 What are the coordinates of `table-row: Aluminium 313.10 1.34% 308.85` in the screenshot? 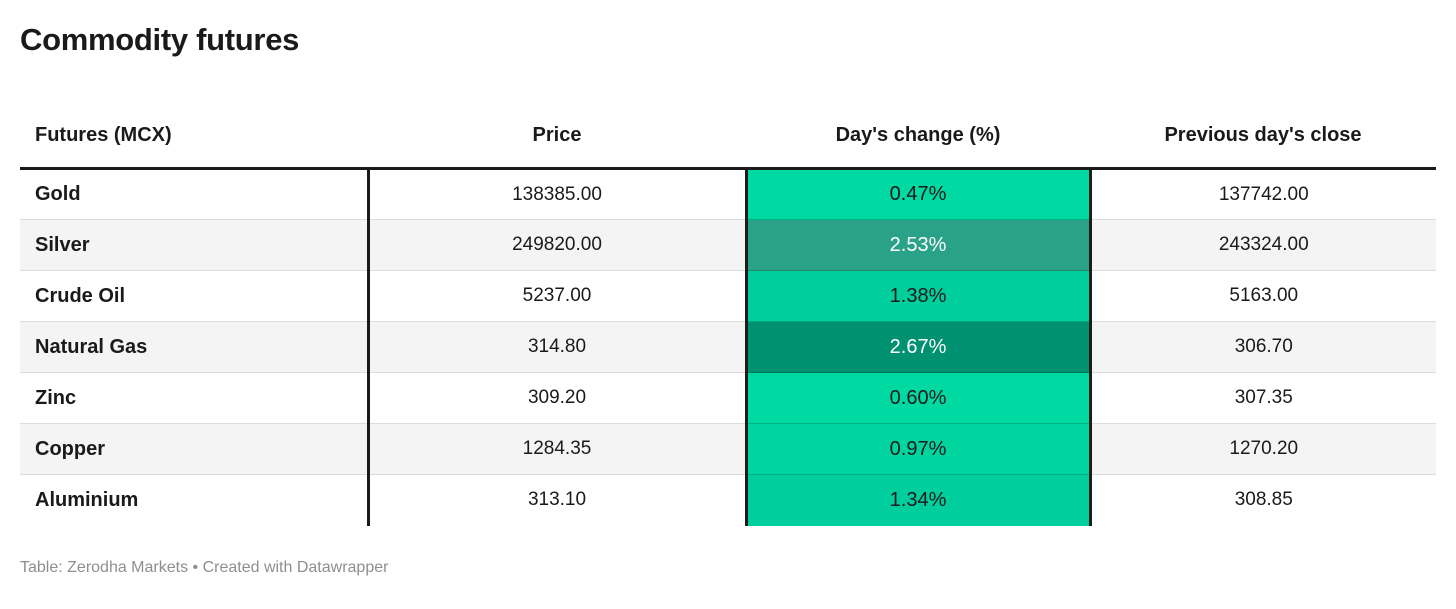 It's located at (728, 500).